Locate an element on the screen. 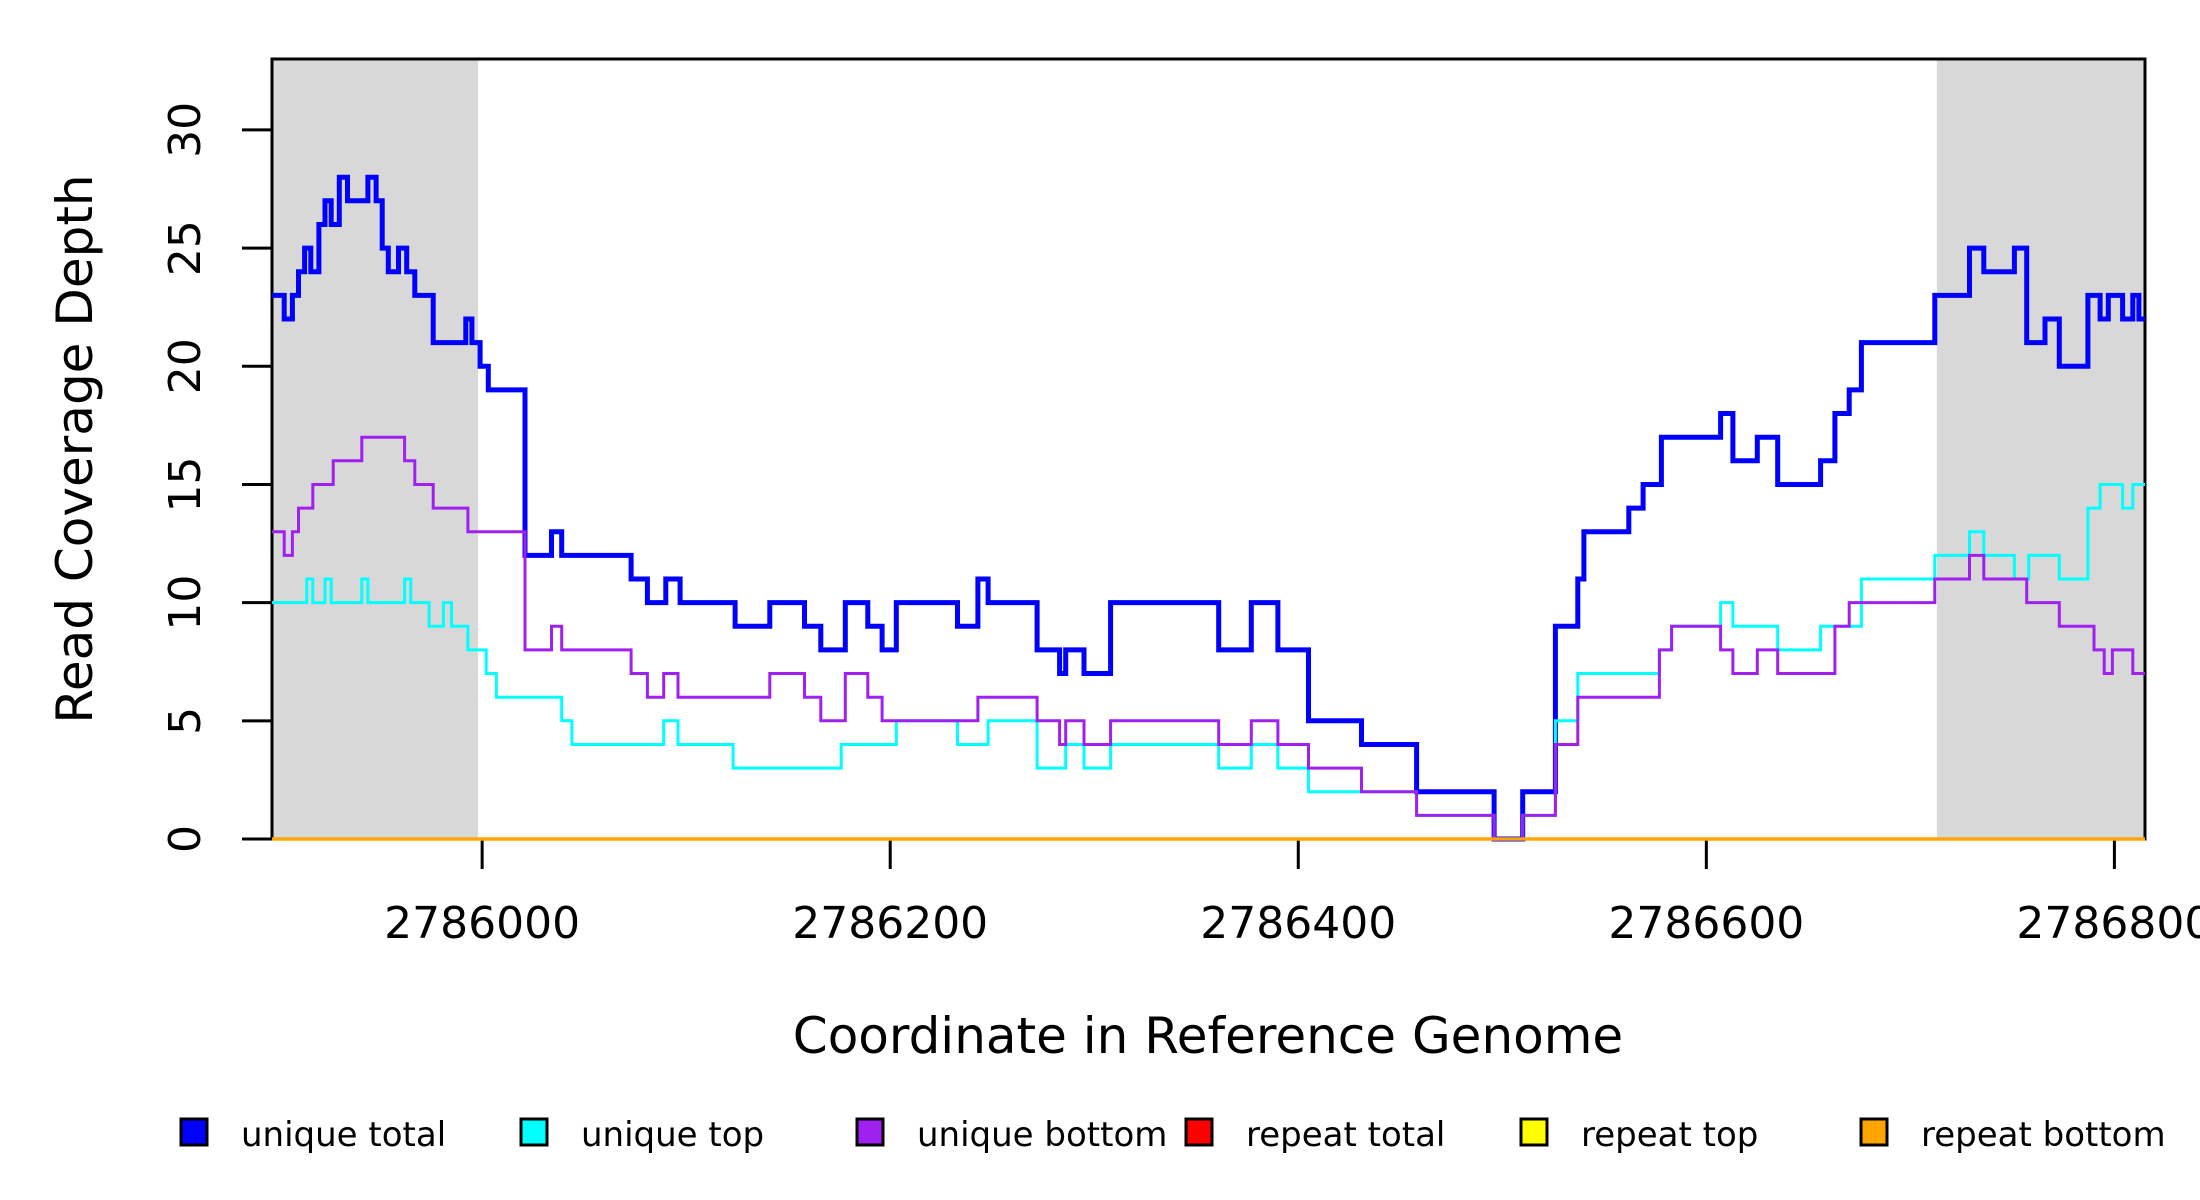  y-tick-label: 20 is located at coordinates (185, 366).